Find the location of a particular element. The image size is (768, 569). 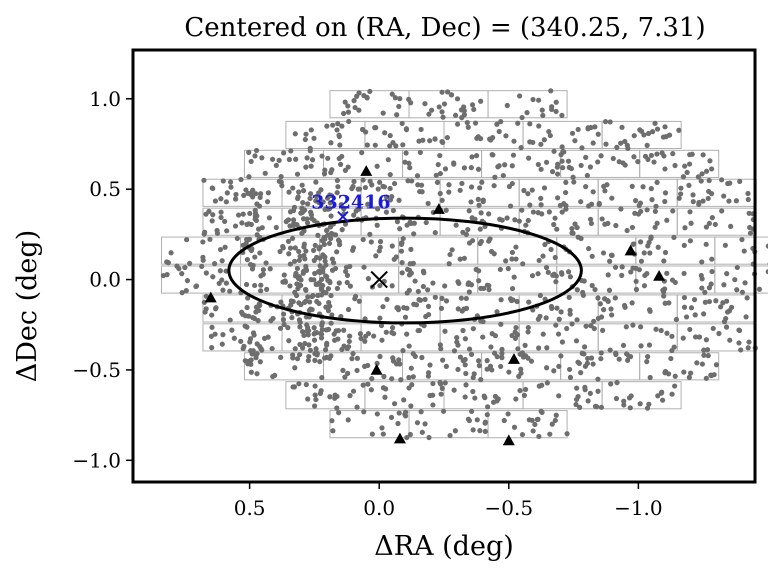

y-tick-label: −0.5 is located at coordinates (96, 370).